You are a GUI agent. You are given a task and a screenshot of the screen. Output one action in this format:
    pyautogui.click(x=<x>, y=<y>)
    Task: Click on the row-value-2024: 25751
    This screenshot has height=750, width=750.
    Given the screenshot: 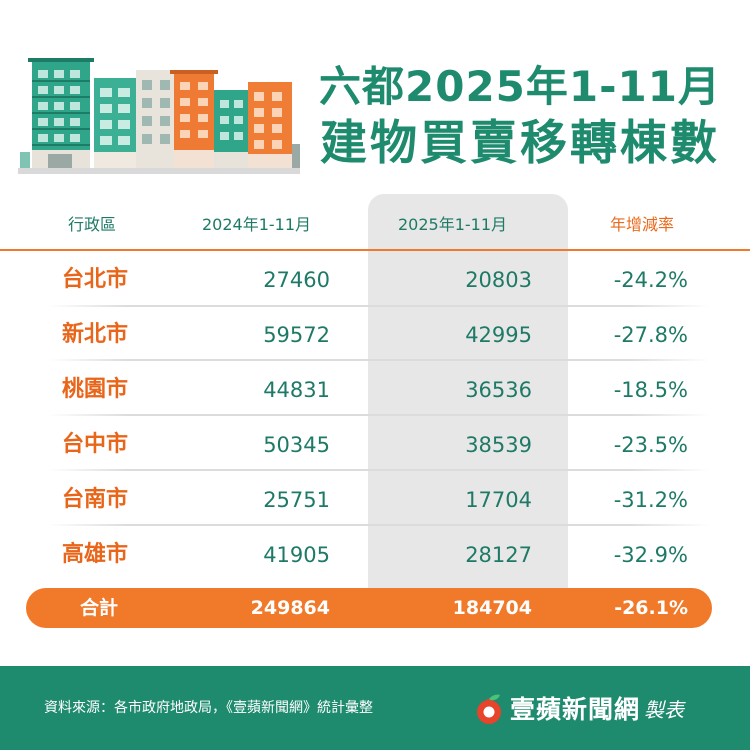 What is the action you would take?
    pyautogui.click(x=296, y=500)
    